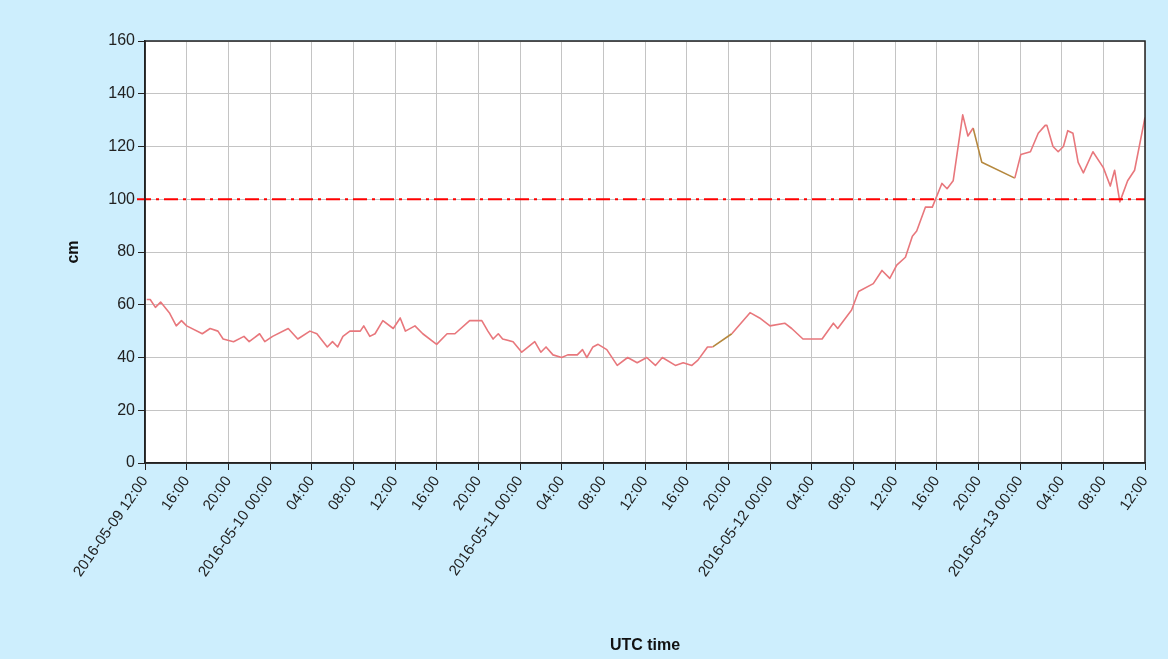 The width and height of the screenshot is (1168, 659). I want to click on y-tick-label: 80, so click(126, 251).